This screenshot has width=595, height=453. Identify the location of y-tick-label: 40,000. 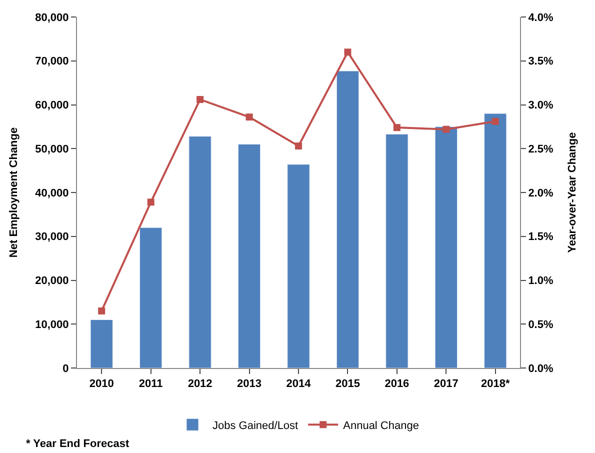
(52, 193).